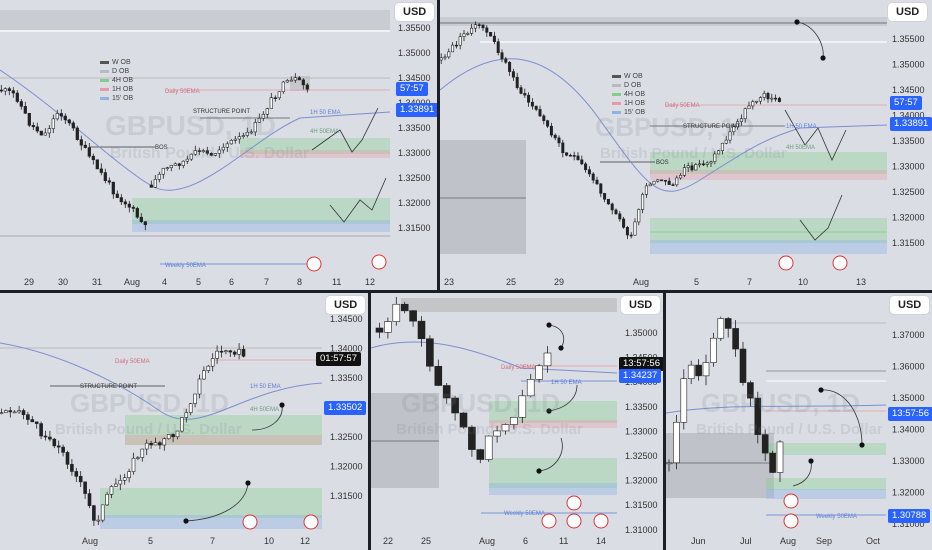  Describe the element at coordinates (628, 94) in the screenshot. I see `ob-legend: W OB D OB 4H OB 1H OB 15' OB` at that location.